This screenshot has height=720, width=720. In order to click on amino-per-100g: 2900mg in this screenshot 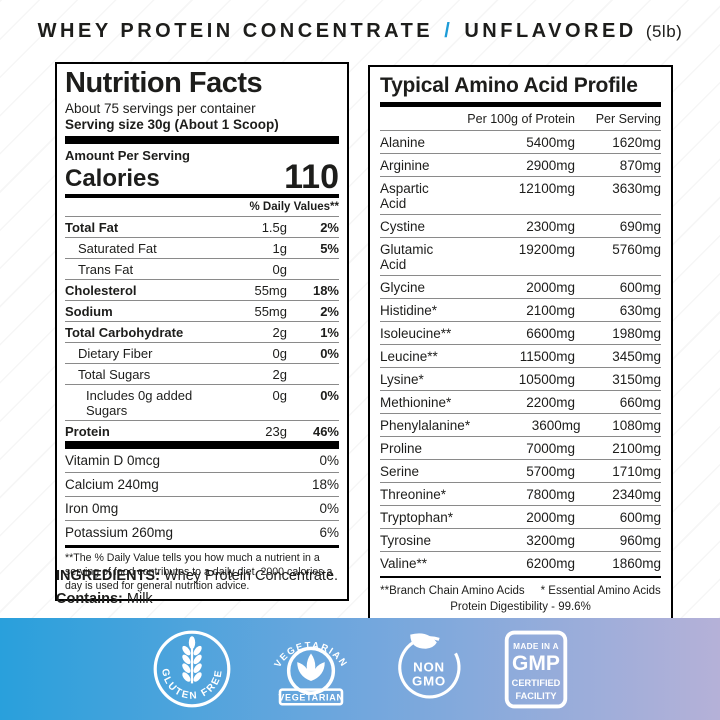, I will do `click(550, 165)`.